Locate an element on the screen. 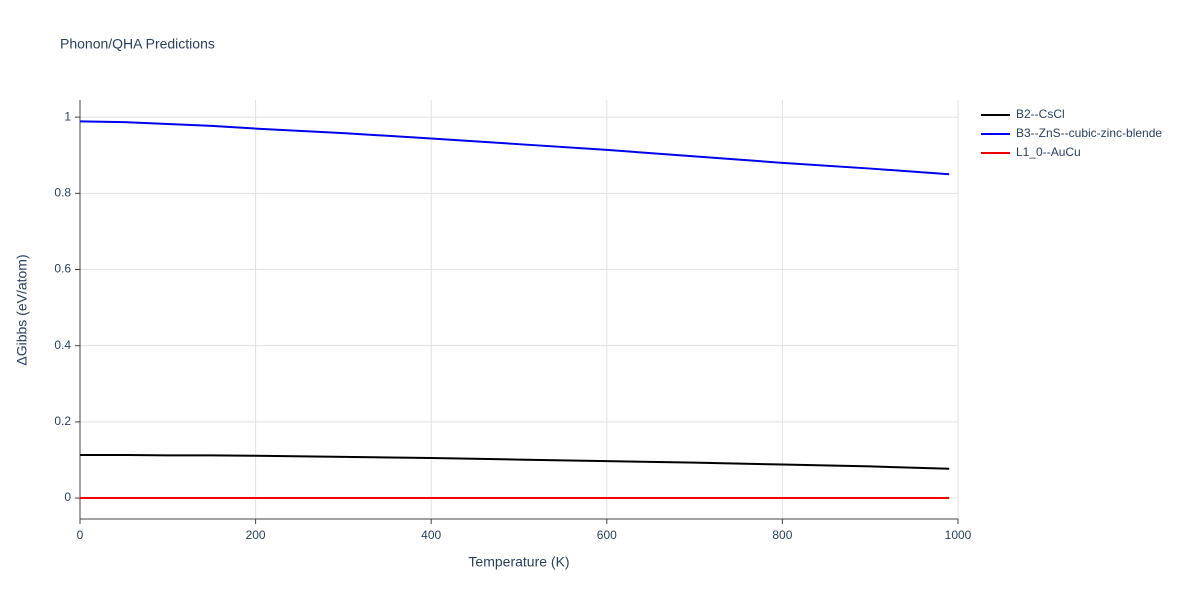 The image size is (1200, 600). x-tick-label: 800 is located at coordinates (782, 535).